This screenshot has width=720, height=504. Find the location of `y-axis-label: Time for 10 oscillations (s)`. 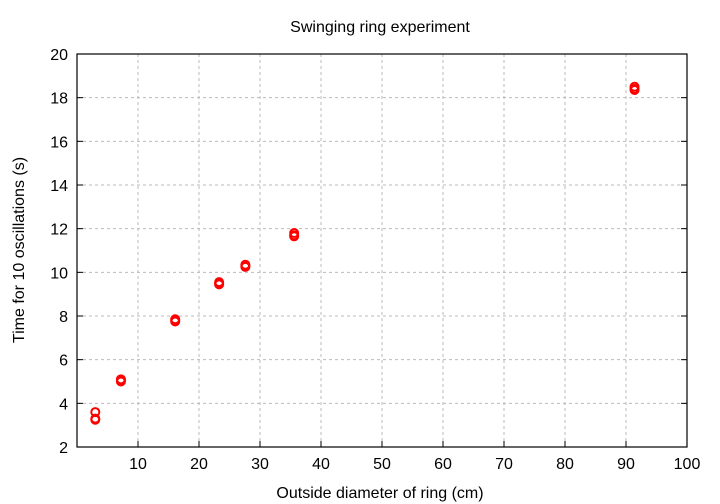

y-axis-label: Time for 10 oscillations (s) is located at coordinates (19, 250).